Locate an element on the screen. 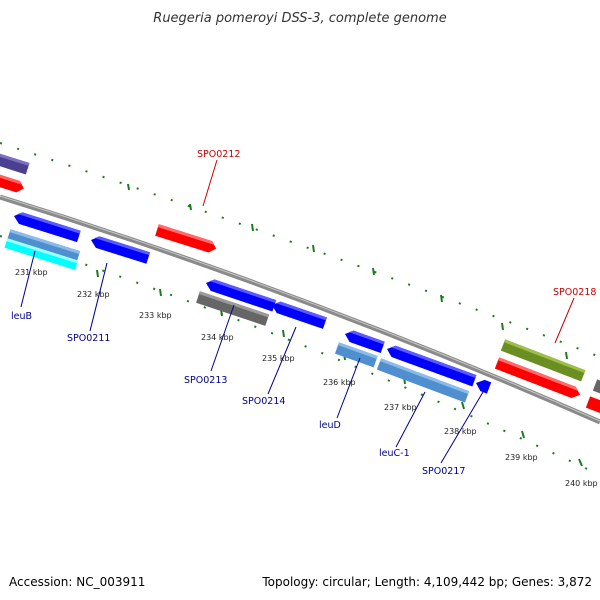 Image resolution: width=600 pixels, height=600 pixels. leader-spo0217 is located at coordinates (462, 427).